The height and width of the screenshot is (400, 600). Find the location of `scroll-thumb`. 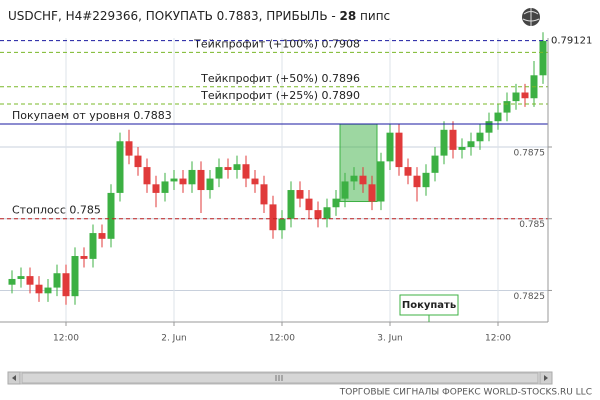

scroll-thumb is located at coordinates (280, 378).